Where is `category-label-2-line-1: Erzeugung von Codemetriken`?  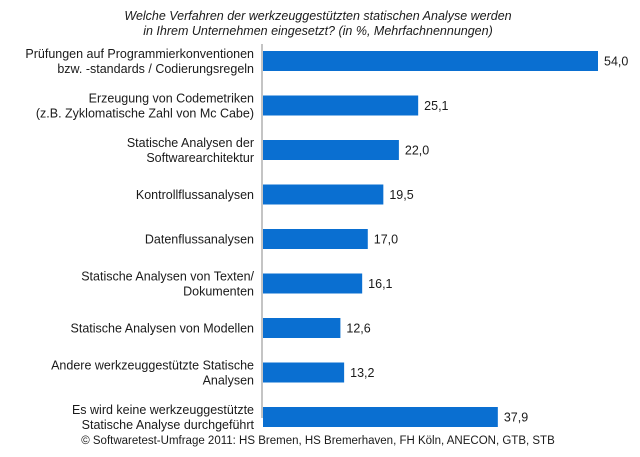 category-label-2-line-1: Erzeugung von Codemetriken is located at coordinates (171, 99).